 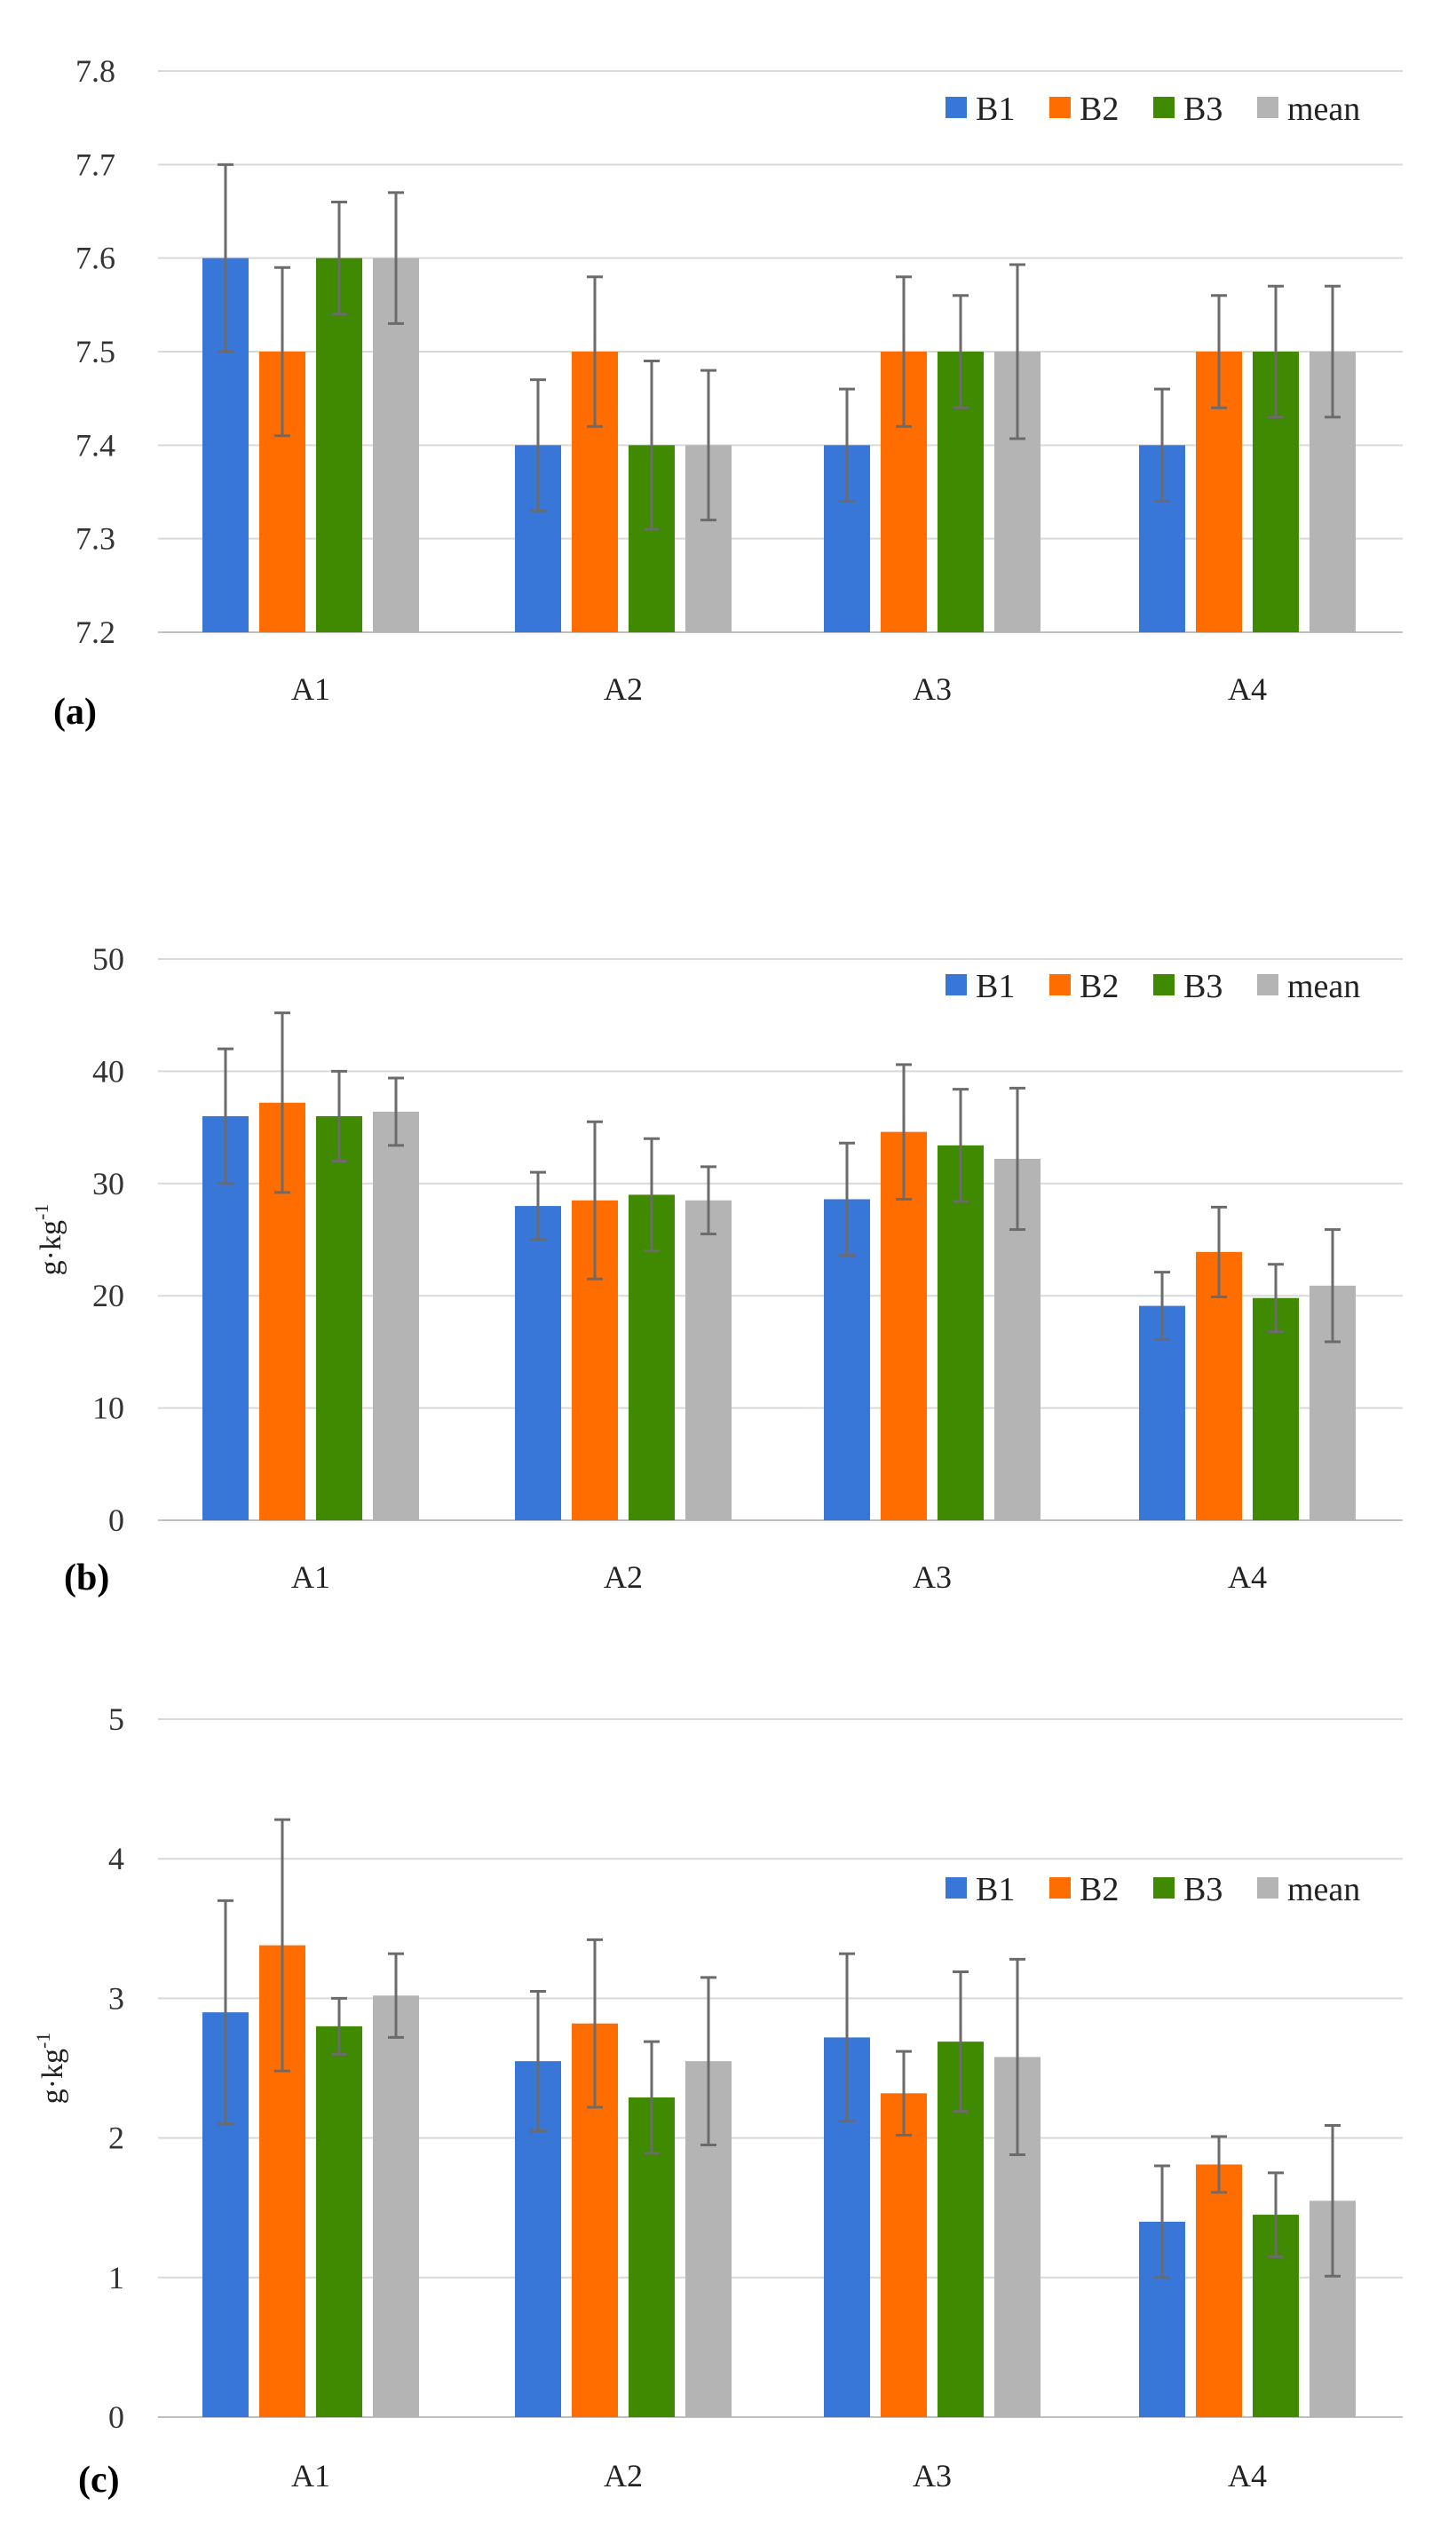 What do you see at coordinates (116, 2138) in the screenshot?
I see `y-tick-label: 2` at bounding box center [116, 2138].